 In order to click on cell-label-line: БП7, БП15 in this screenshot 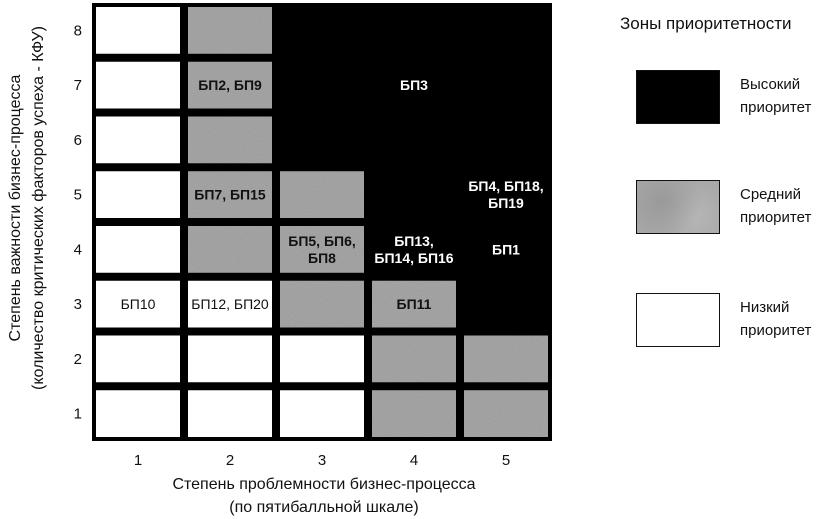, I will do `click(230, 195)`.